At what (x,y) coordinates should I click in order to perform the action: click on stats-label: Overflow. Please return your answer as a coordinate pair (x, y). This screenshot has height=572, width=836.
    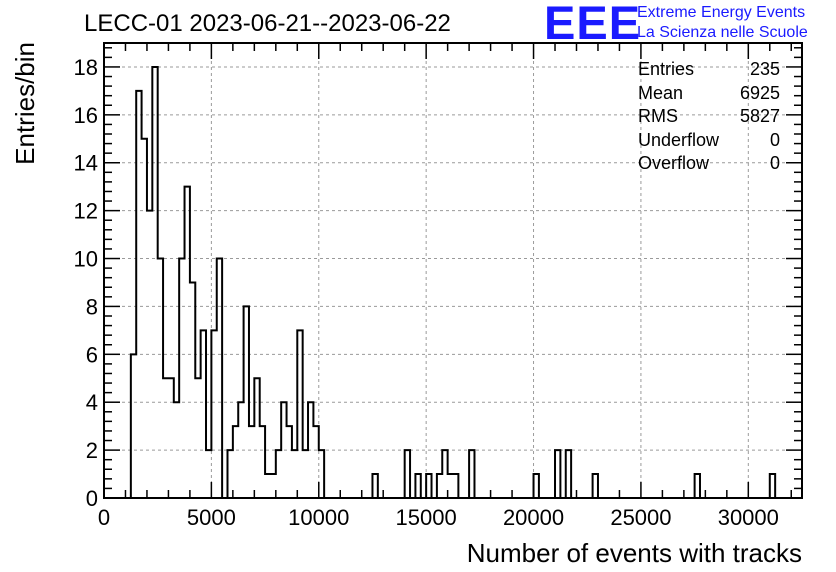
    Looking at the image, I should click on (674, 163).